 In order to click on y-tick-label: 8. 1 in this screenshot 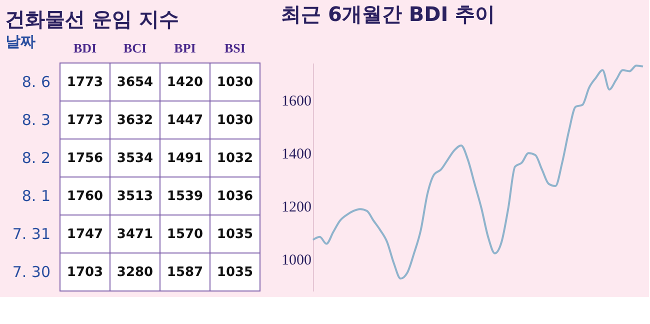, I will do `click(36, 196)`.